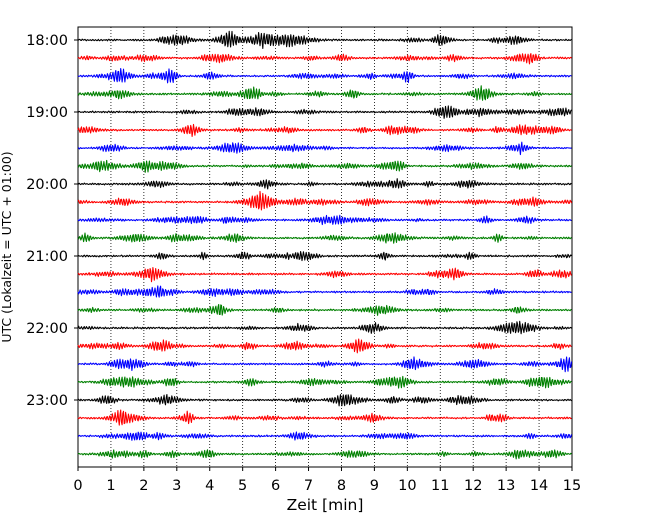 Image resolution: width=650 pixels, height=520 pixels. What do you see at coordinates (341, 486) in the screenshot?
I see `x-tick-label: 8` at bounding box center [341, 486].